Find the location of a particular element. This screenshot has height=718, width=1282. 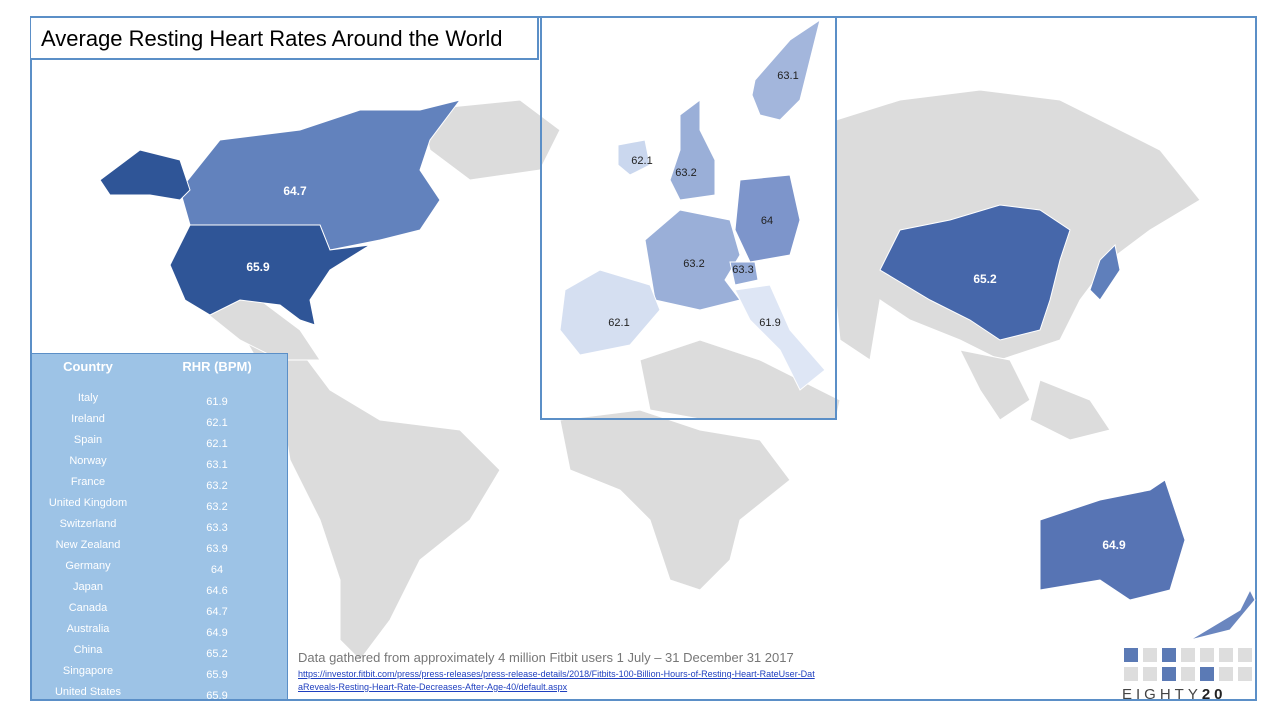

region-label: 63.1 is located at coordinates (787, 76).